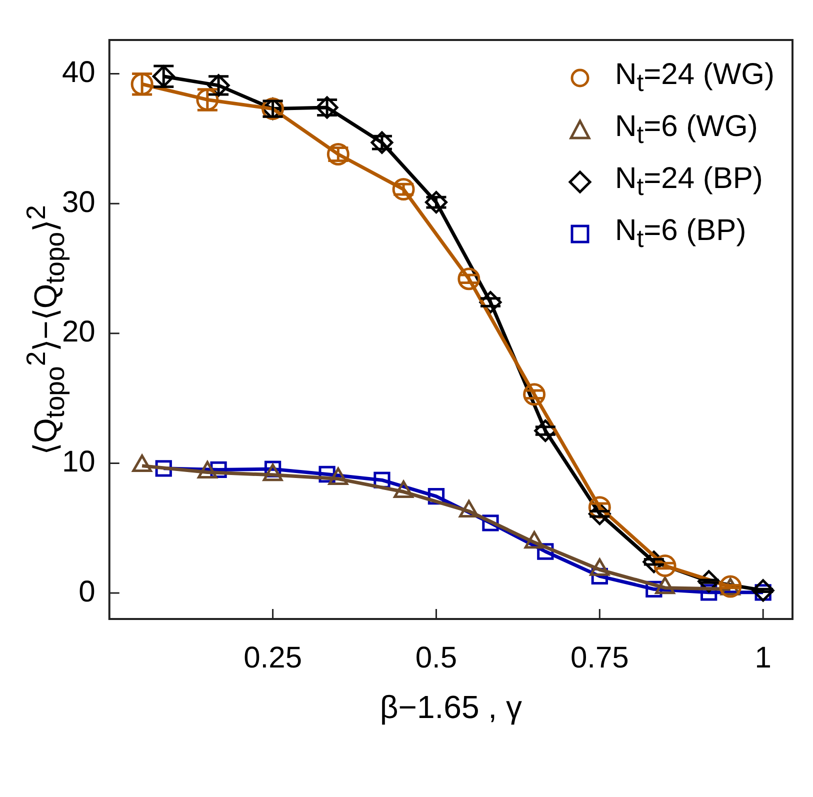 This screenshot has width=813, height=797. I want to click on x-axis-title: β−1.65 , γ, so click(451, 707).